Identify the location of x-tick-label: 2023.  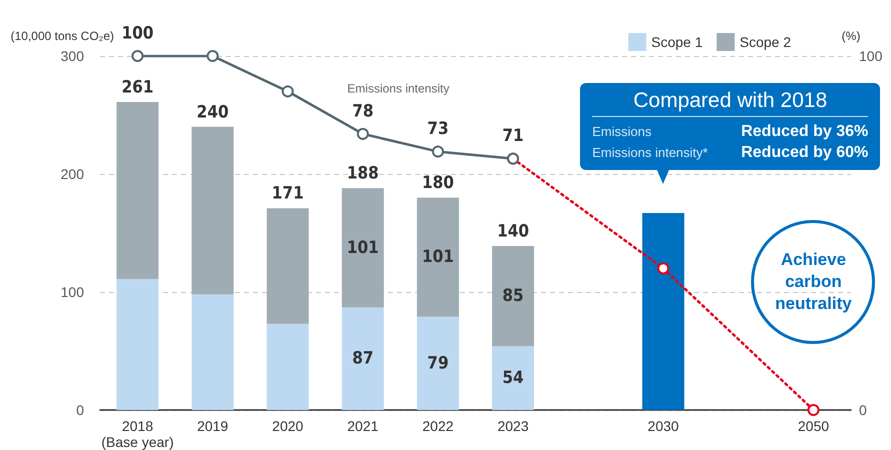
(513, 426).